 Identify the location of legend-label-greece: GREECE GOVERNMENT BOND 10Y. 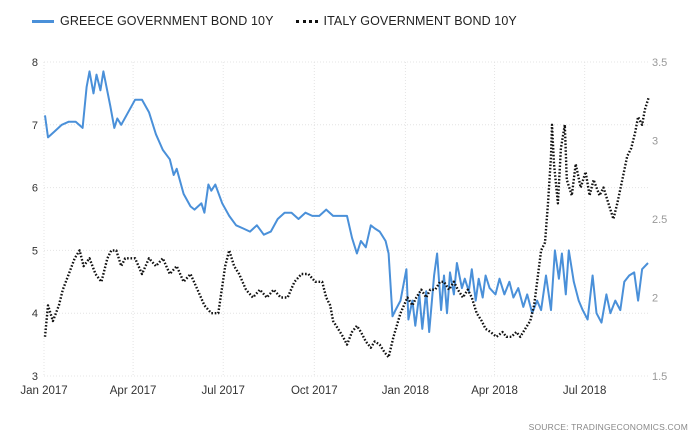
(167, 21).